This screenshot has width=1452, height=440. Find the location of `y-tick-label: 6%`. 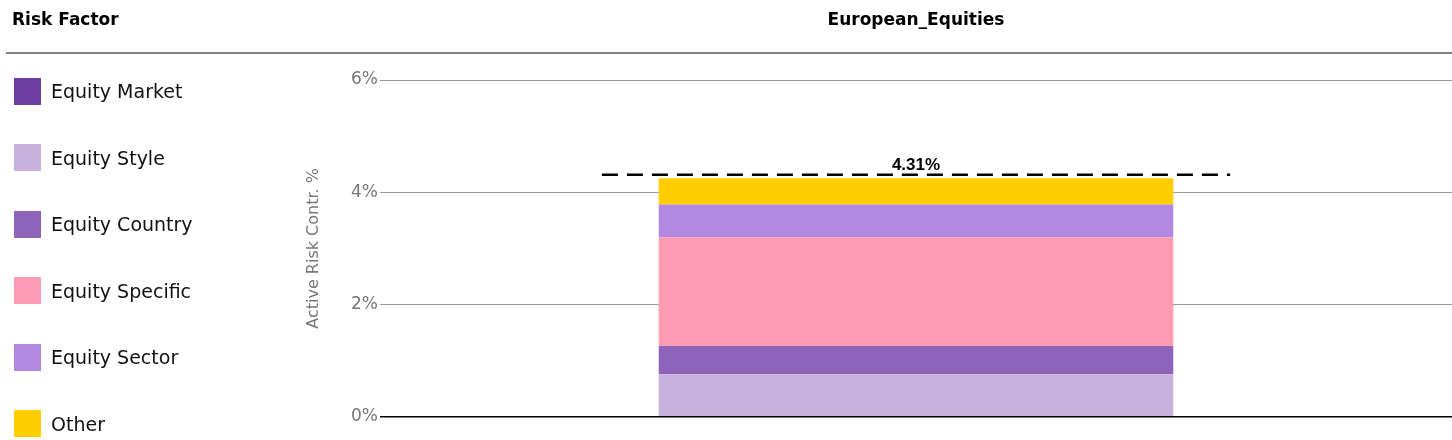

y-tick-label: 6% is located at coordinates (364, 78).